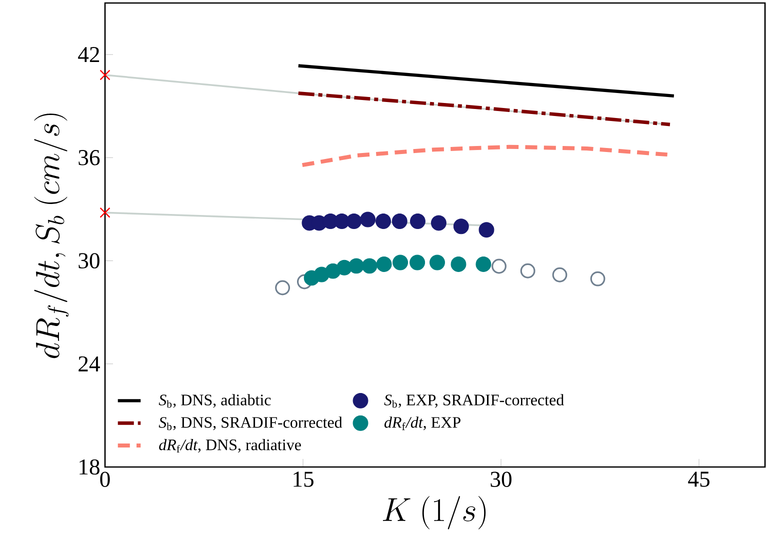  I want to click on legend-label: S$_{b}$, DNS, adiabtic, so click(214, 401).